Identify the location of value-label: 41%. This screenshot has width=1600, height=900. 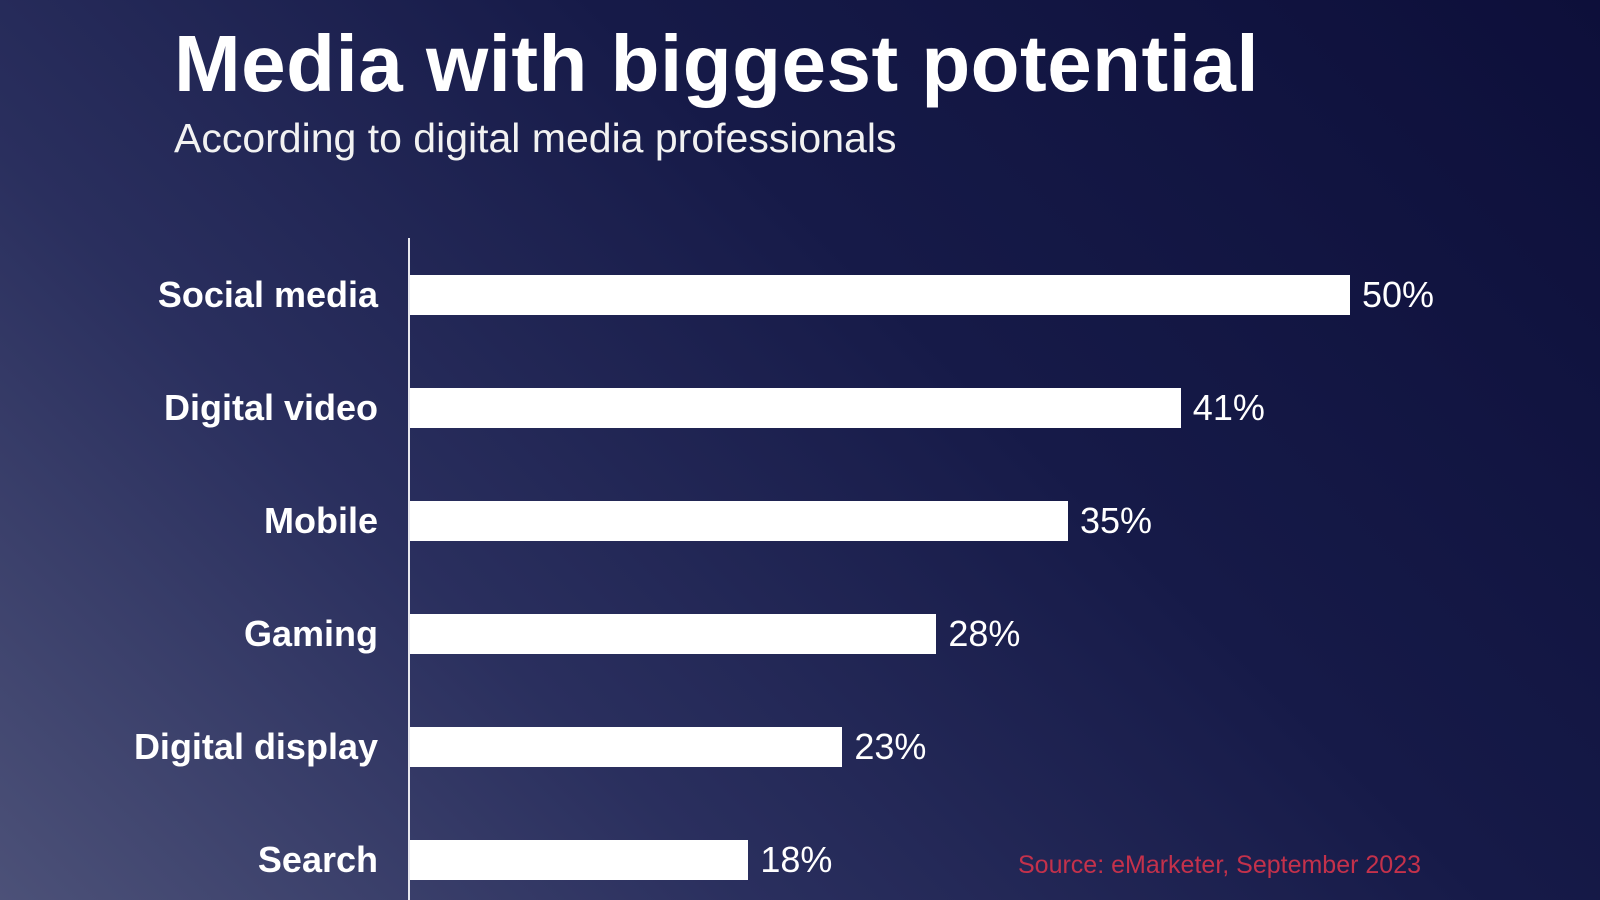
(1228, 407).